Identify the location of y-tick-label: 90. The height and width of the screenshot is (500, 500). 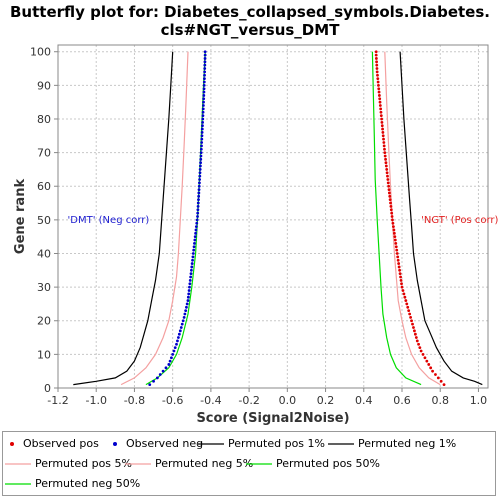
(44, 85).